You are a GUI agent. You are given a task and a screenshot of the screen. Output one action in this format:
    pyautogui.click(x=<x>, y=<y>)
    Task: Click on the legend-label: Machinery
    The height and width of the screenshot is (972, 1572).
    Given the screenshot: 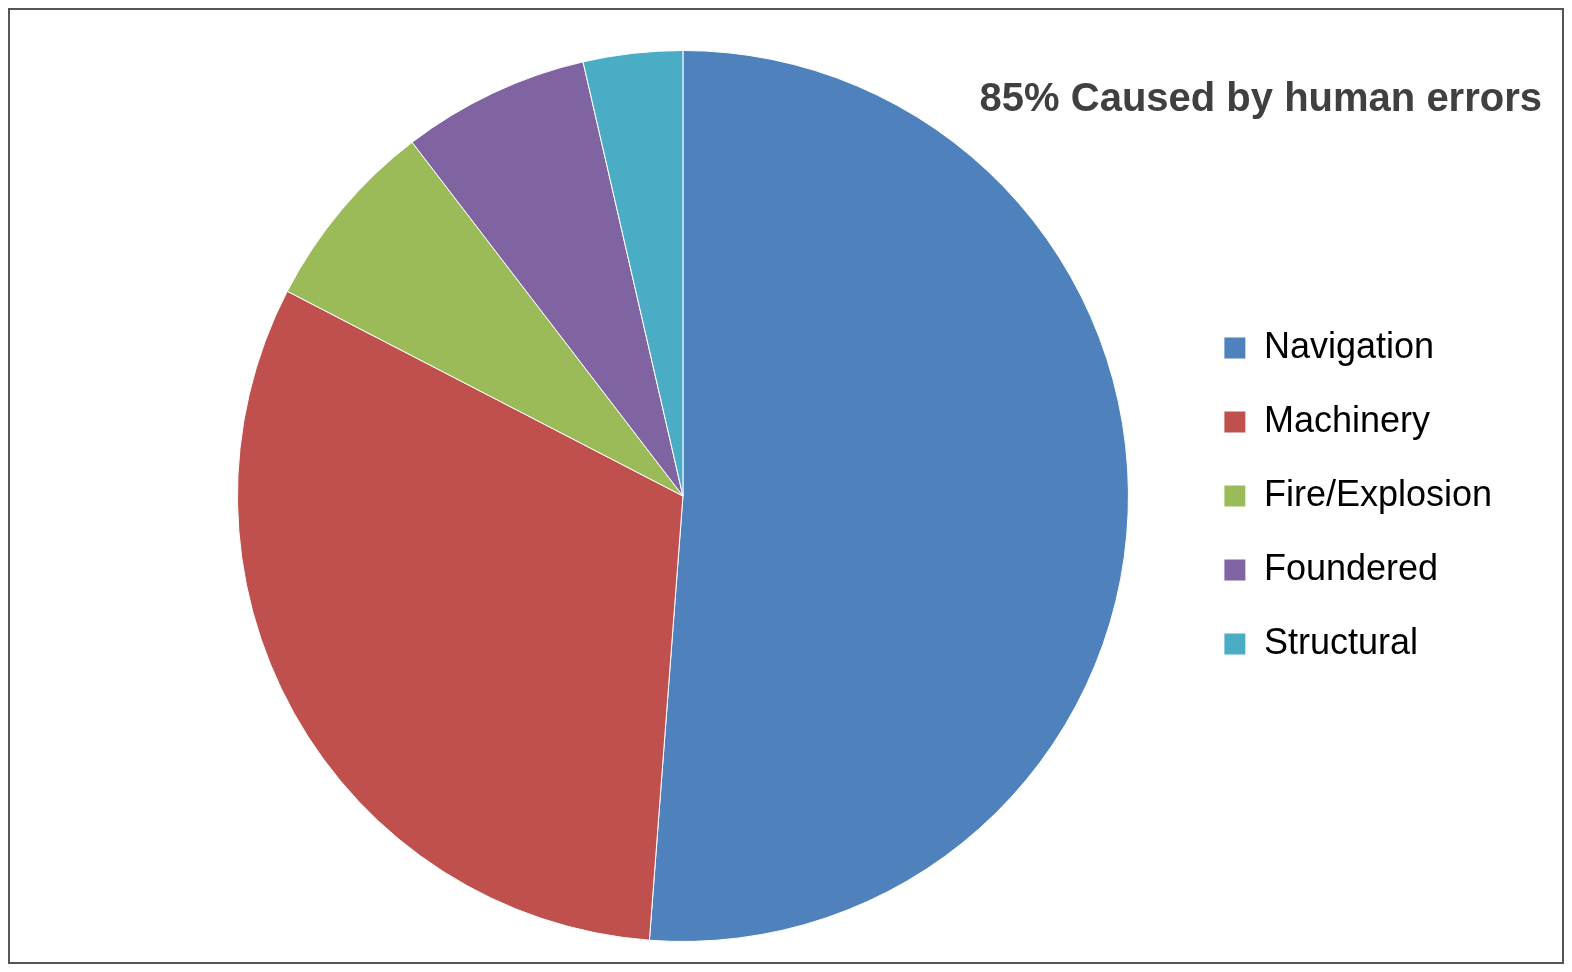 What is the action you would take?
    pyautogui.click(x=1346, y=419)
    